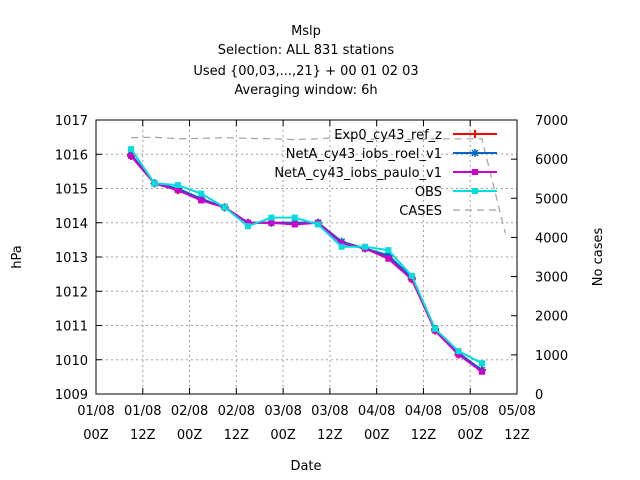 Image resolution: width=640 pixels, height=480 pixels. I want to click on series-cases, so click(318, 185).